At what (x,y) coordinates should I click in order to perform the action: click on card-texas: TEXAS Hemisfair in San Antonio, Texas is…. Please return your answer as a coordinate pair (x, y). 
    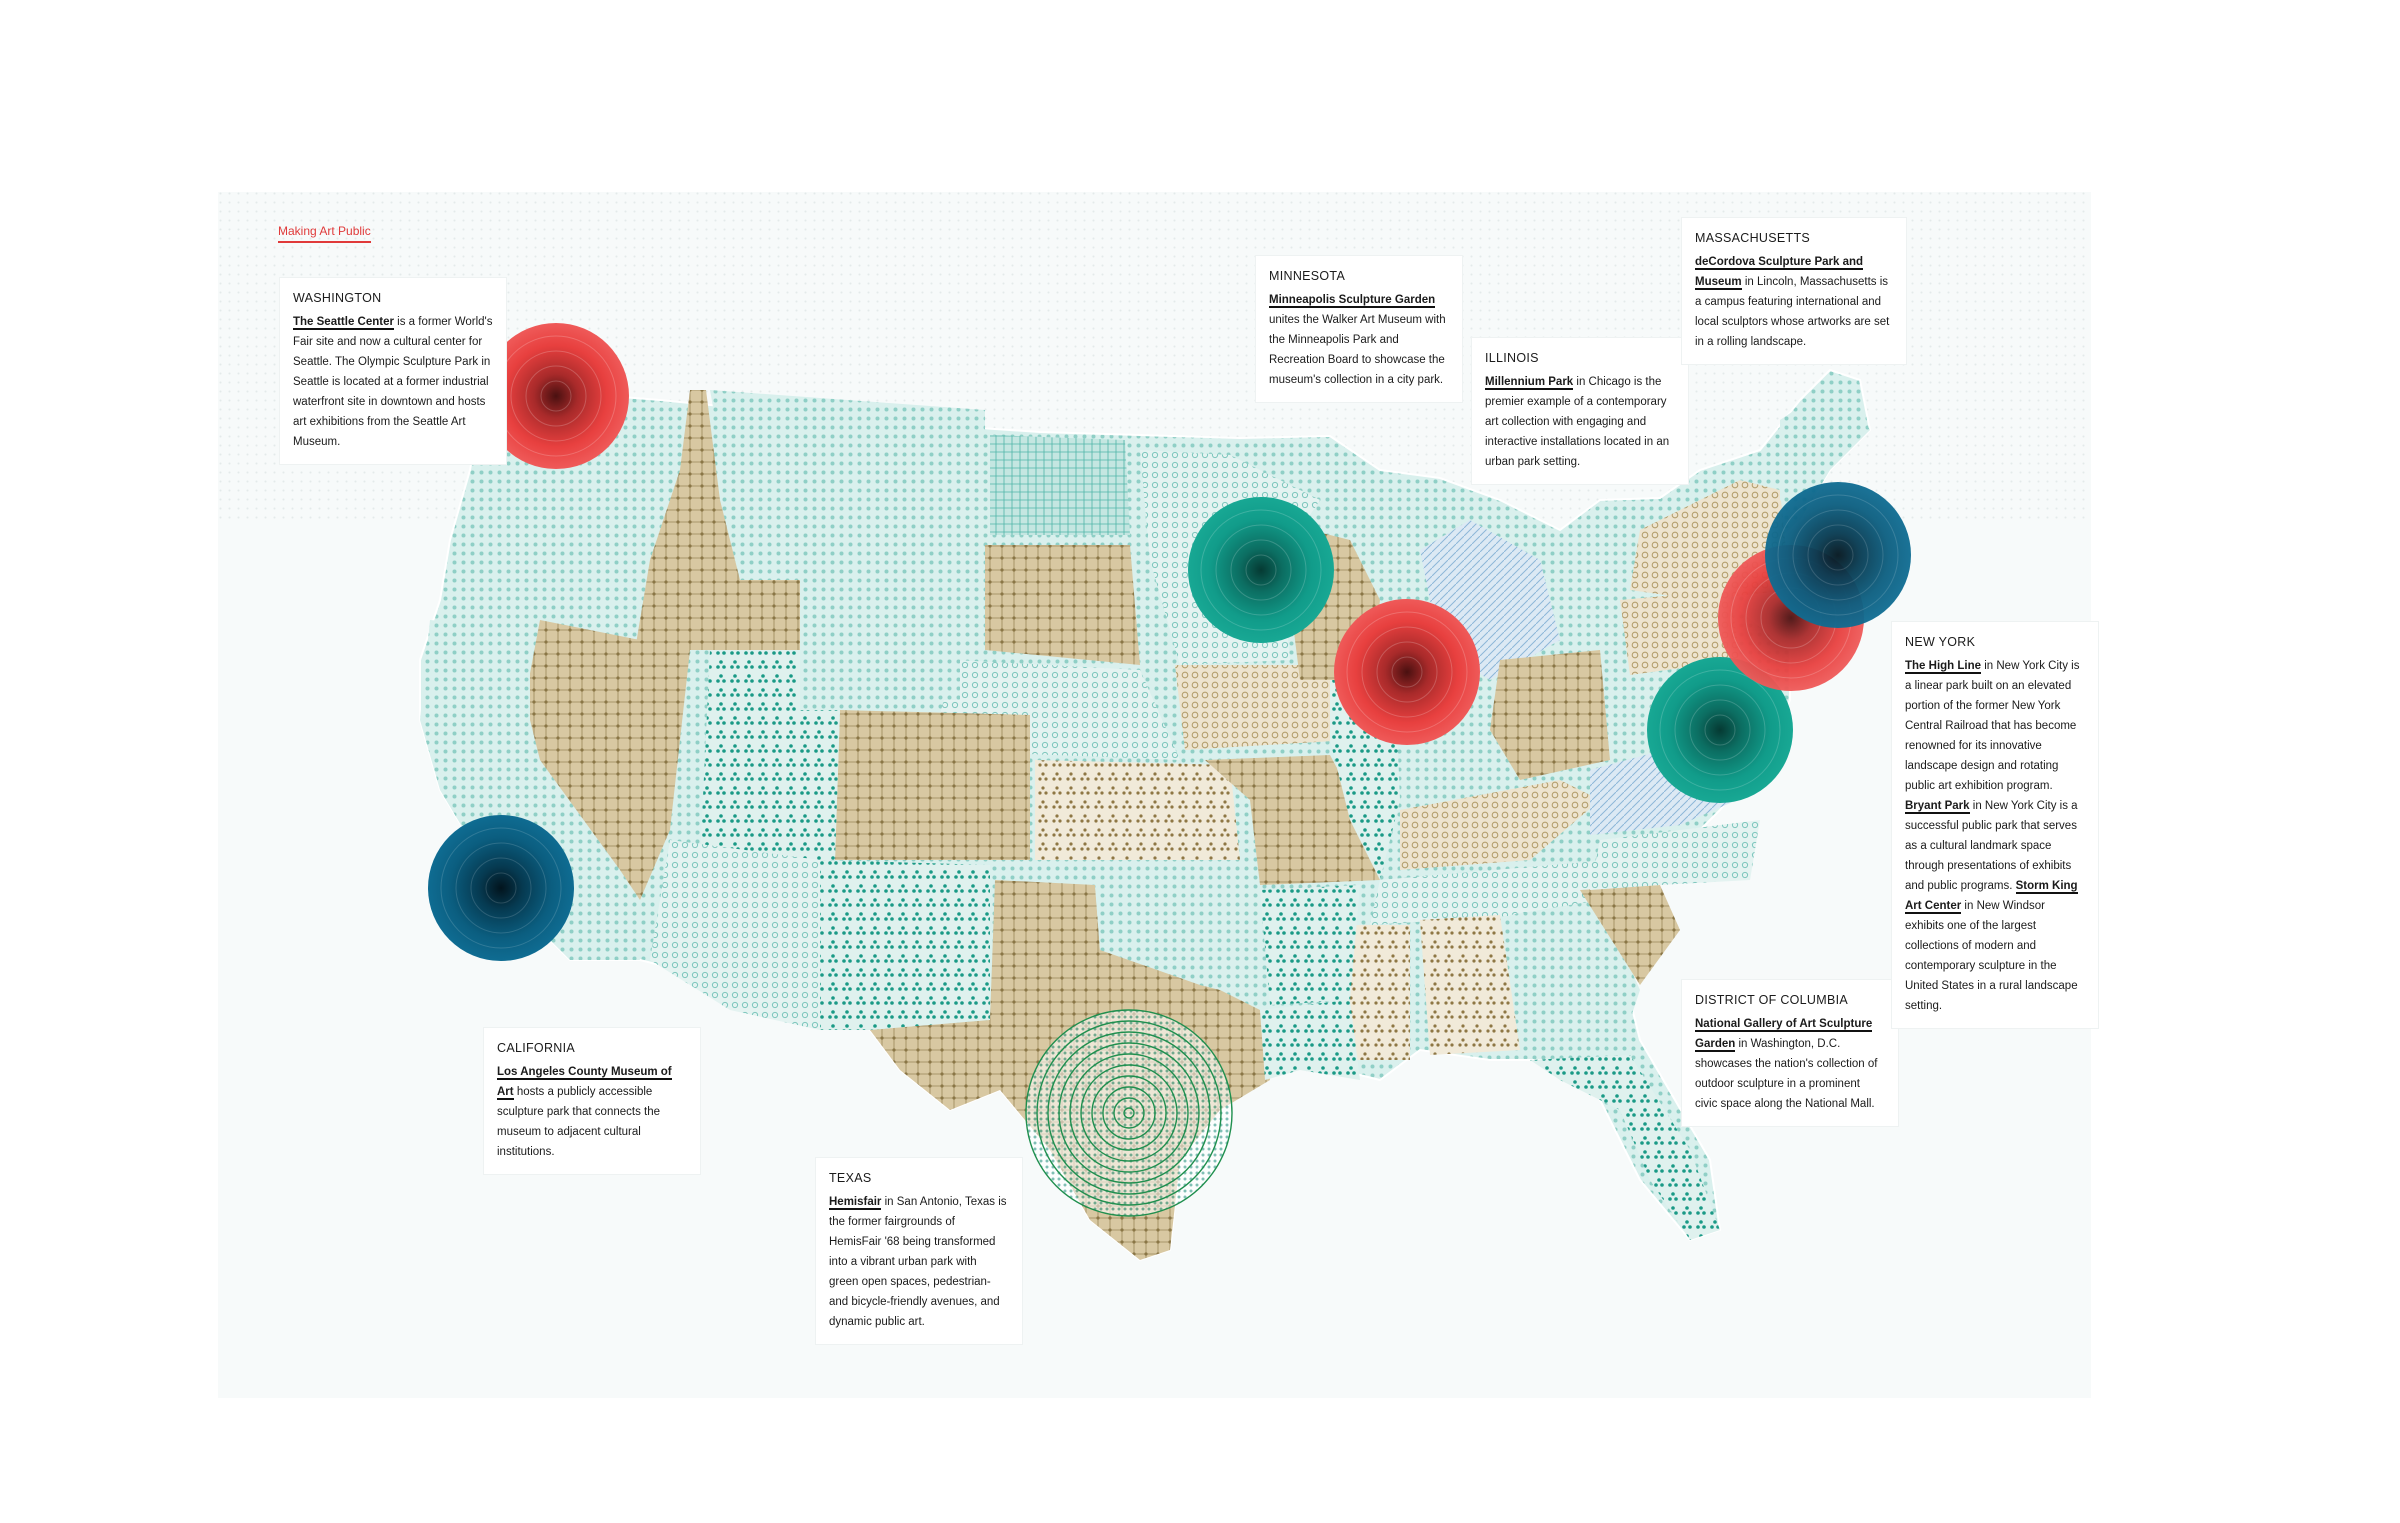
    Looking at the image, I should click on (919, 1251).